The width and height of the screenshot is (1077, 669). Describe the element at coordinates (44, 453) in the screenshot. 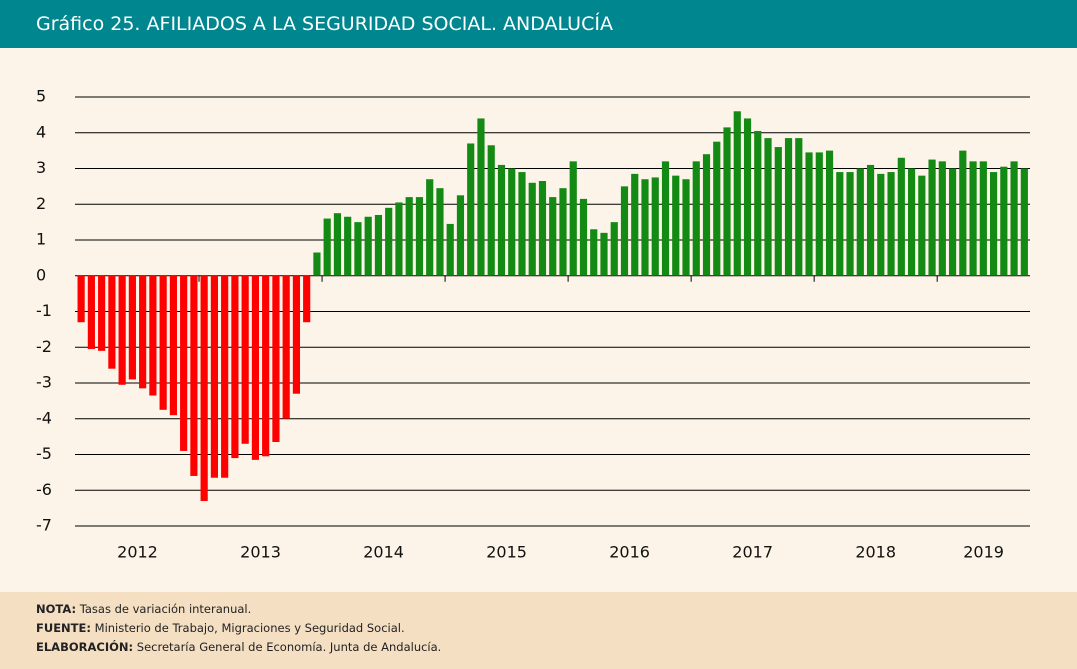

I see `y-tick-label: -5` at that location.